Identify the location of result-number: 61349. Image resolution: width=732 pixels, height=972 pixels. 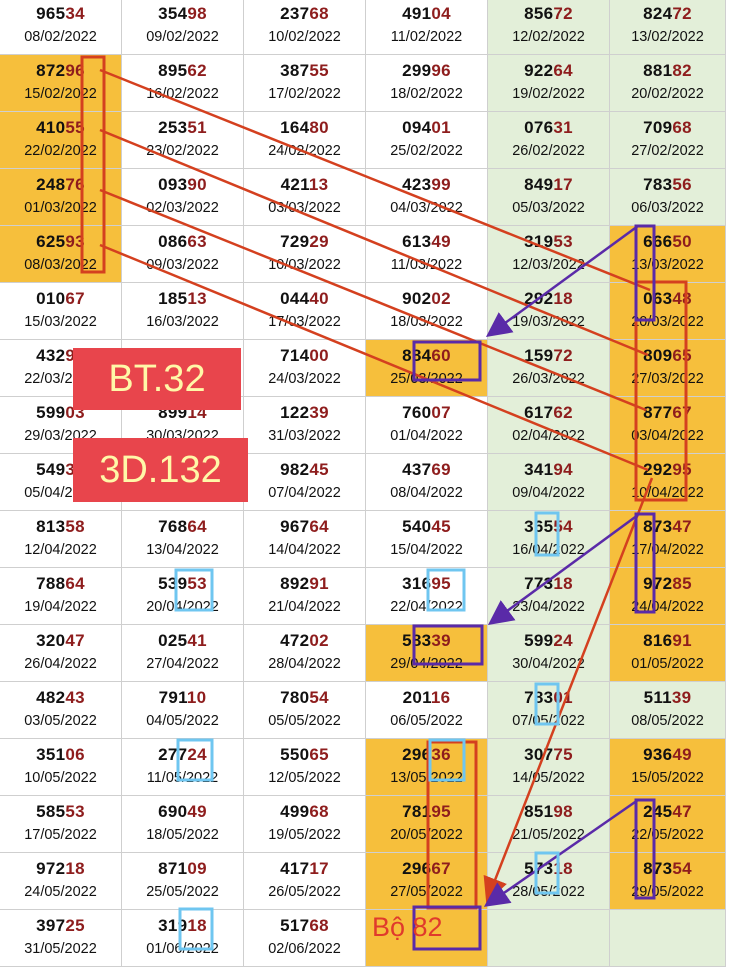
(426, 241).